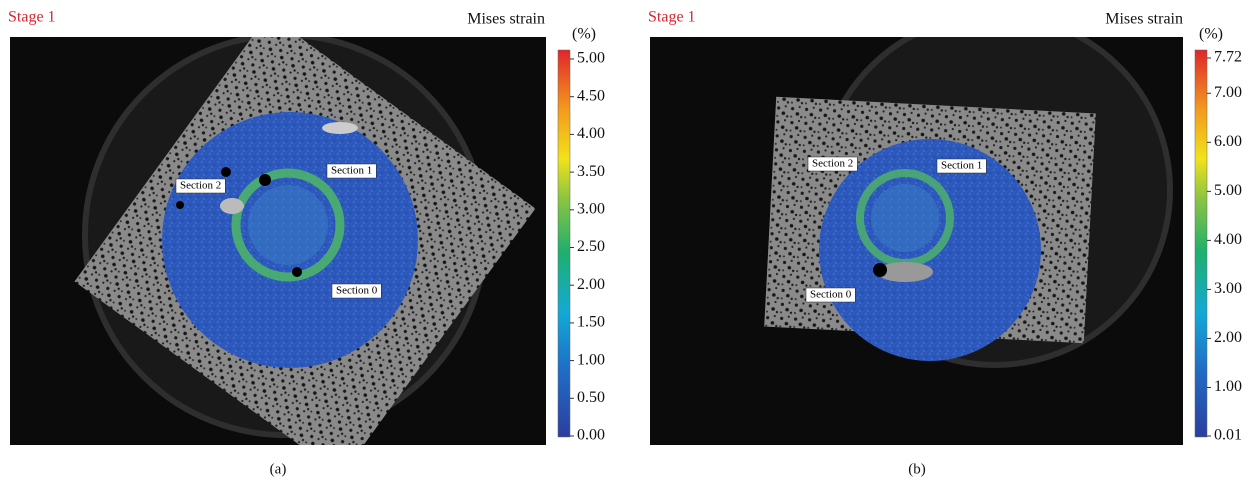 The width and height of the screenshot is (1249, 485). I want to click on colorbar-tick-label: 3.50, so click(591, 171).